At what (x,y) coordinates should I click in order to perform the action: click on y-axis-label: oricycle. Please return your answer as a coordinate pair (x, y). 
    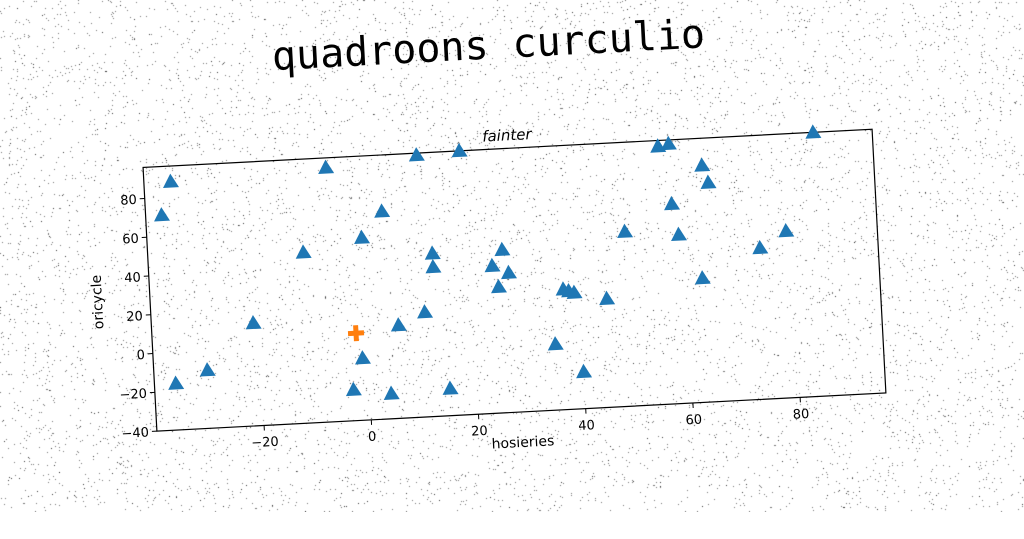
    Looking at the image, I should click on (98, 301).